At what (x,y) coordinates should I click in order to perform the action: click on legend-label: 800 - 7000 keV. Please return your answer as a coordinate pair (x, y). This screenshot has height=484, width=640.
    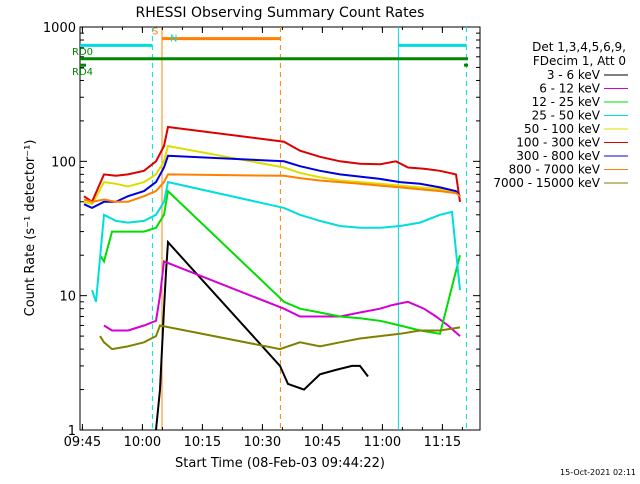
    Looking at the image, I should click on (555, 170).